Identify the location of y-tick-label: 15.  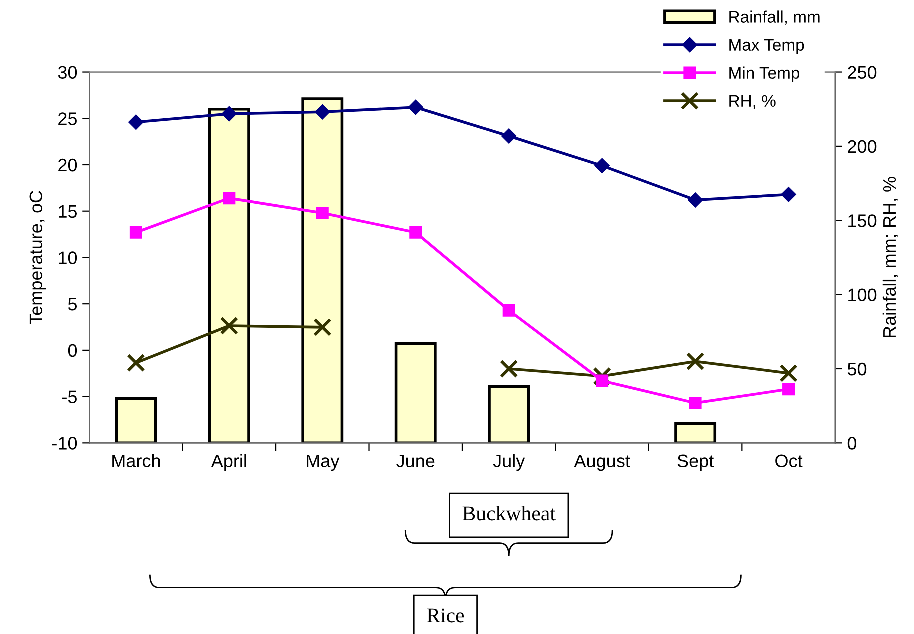
(68, 211).